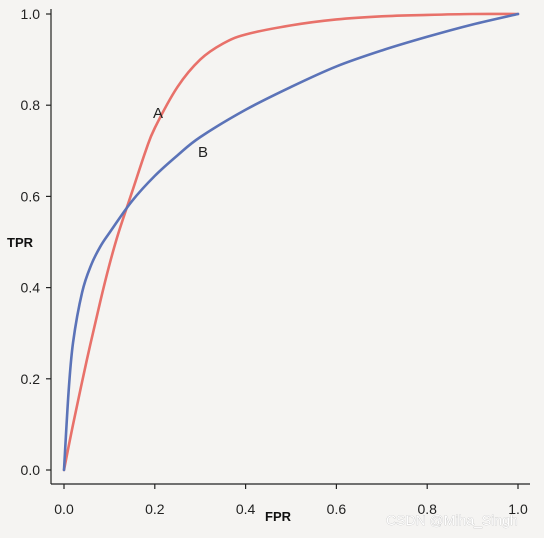 Image resolution: width=544 pixels, height=538 pixels. I want to click on watermark-text: CSDN @Miha_Singh, so click(452, 520).